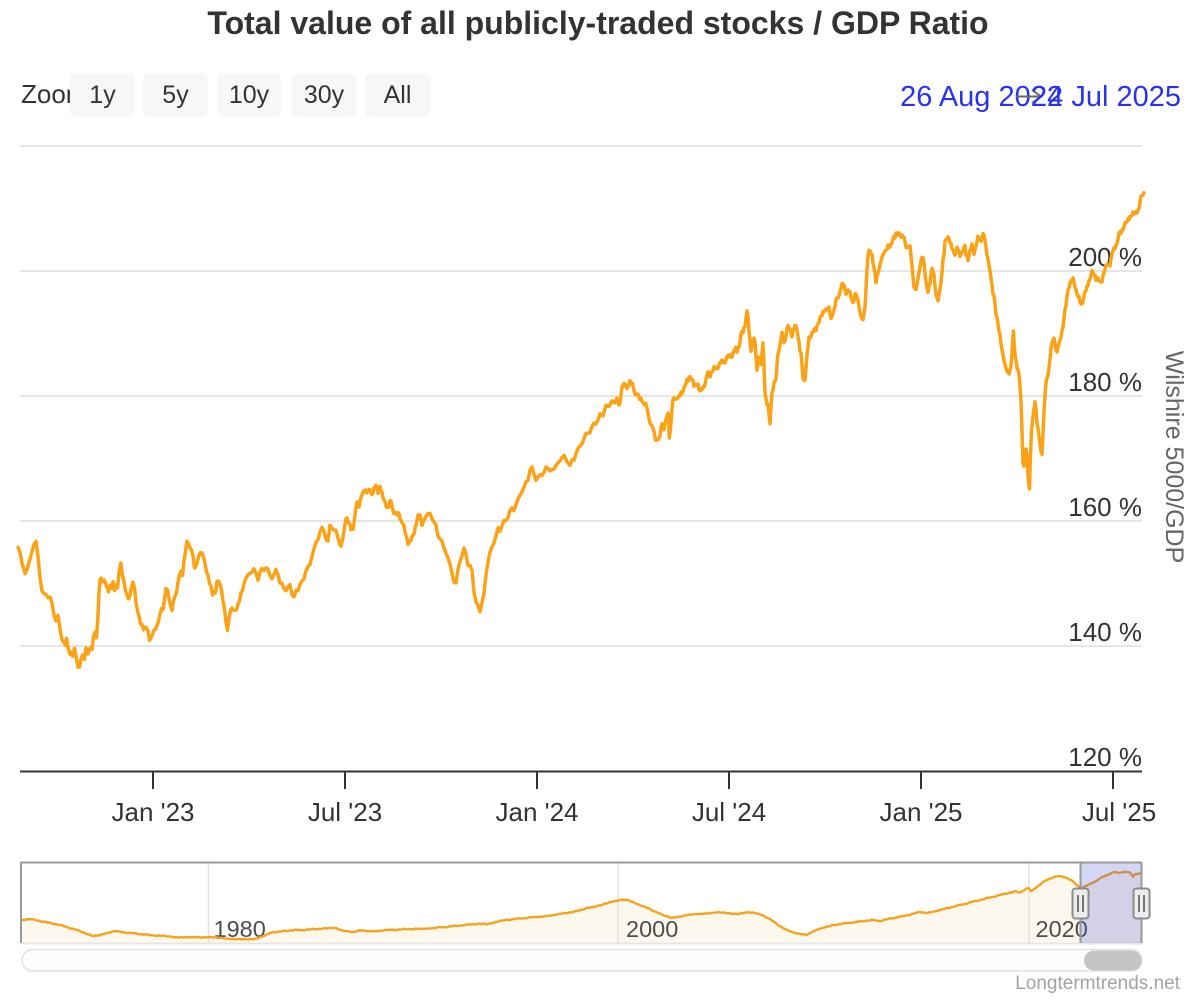 This screenshot has height=1005, width=1200. I want to click on svg-text: 2020, so click(1062, 929).